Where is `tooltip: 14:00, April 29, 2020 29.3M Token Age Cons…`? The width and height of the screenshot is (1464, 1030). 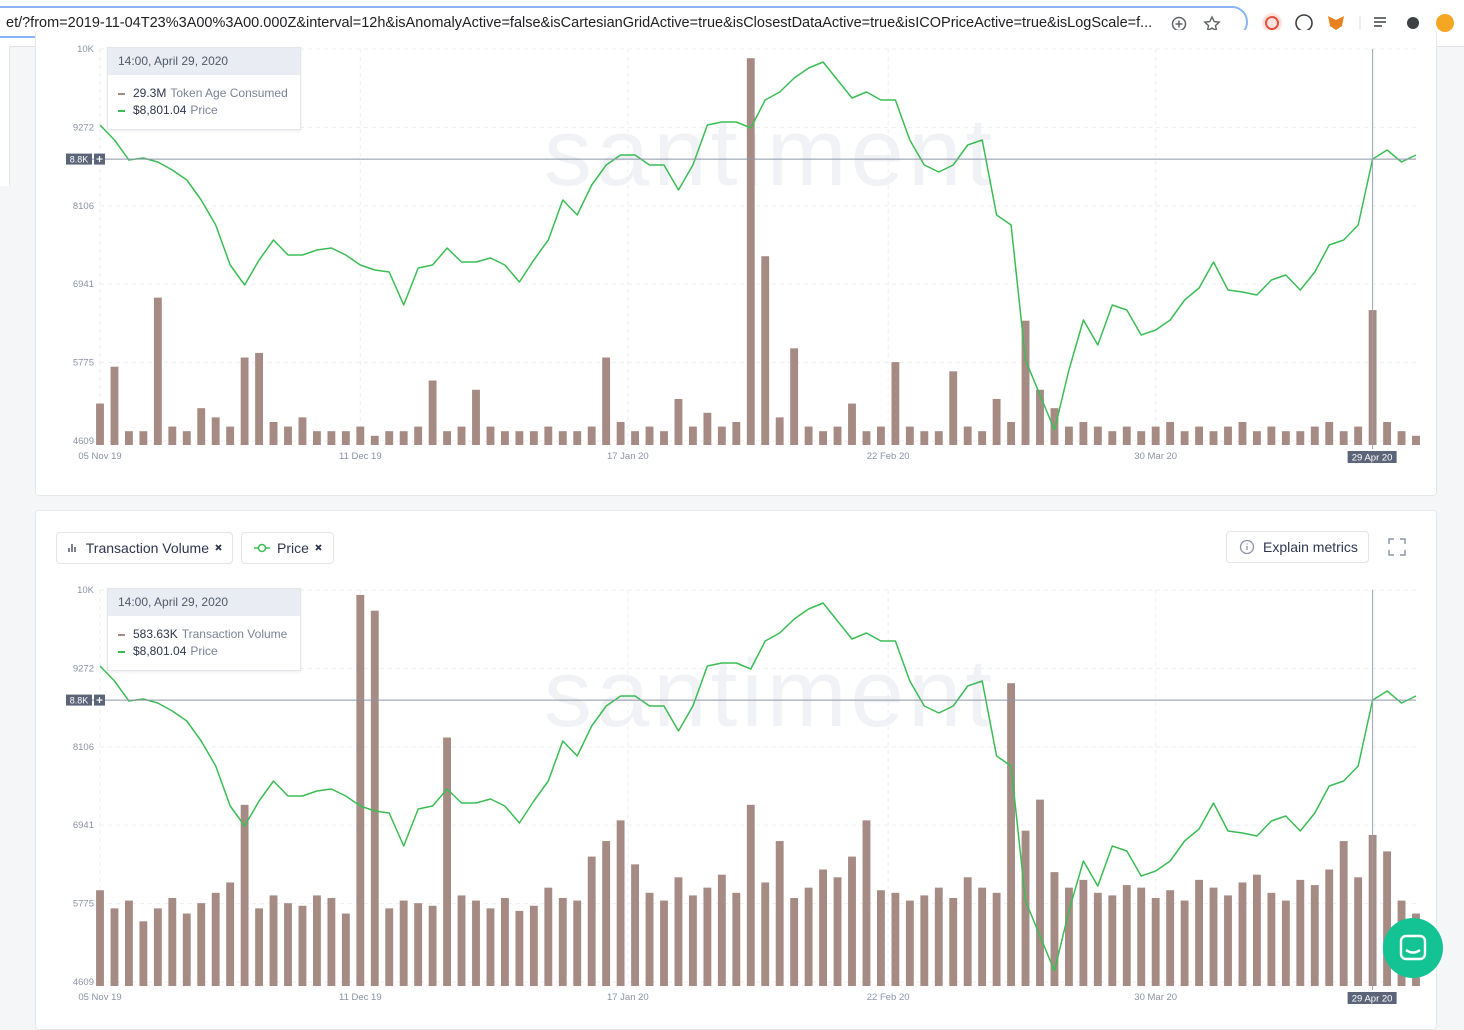
tooltip: 14:00, April 29, 2020 29.3M Token Age Cons… is located at coordinates (204, 88).